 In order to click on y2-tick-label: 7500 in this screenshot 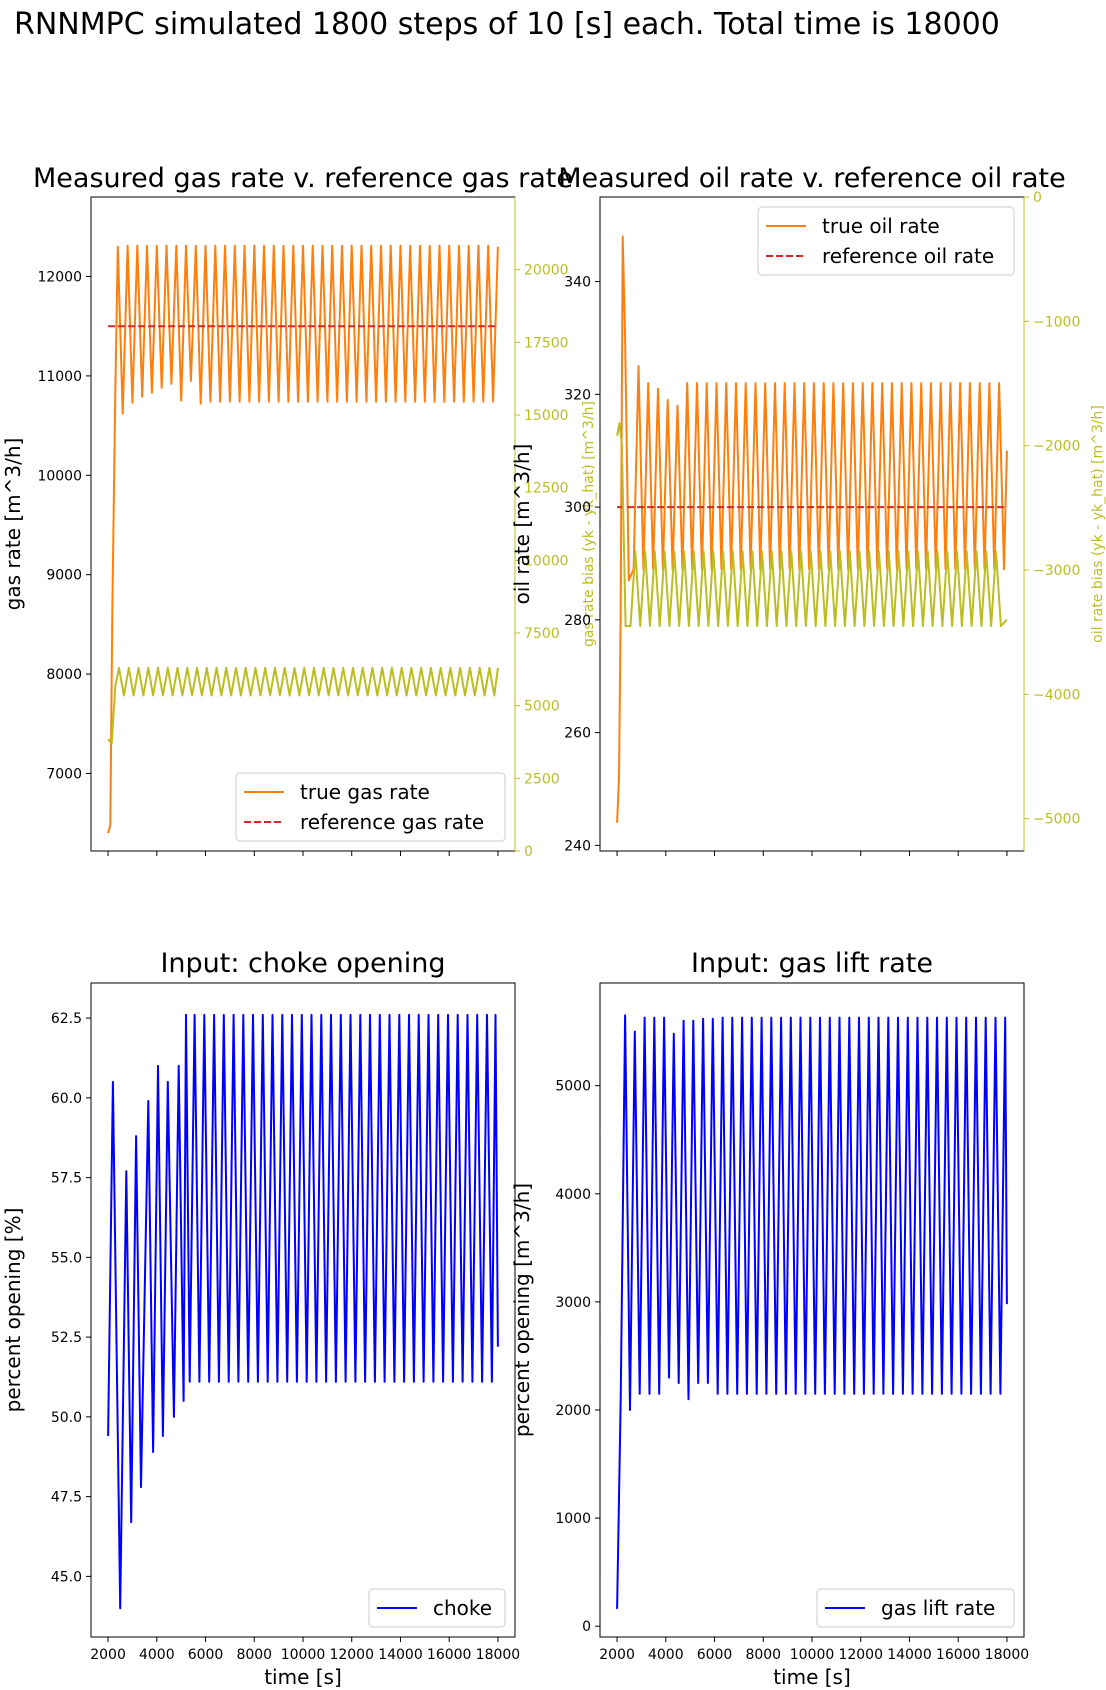, I will do `click(542, 634)`.